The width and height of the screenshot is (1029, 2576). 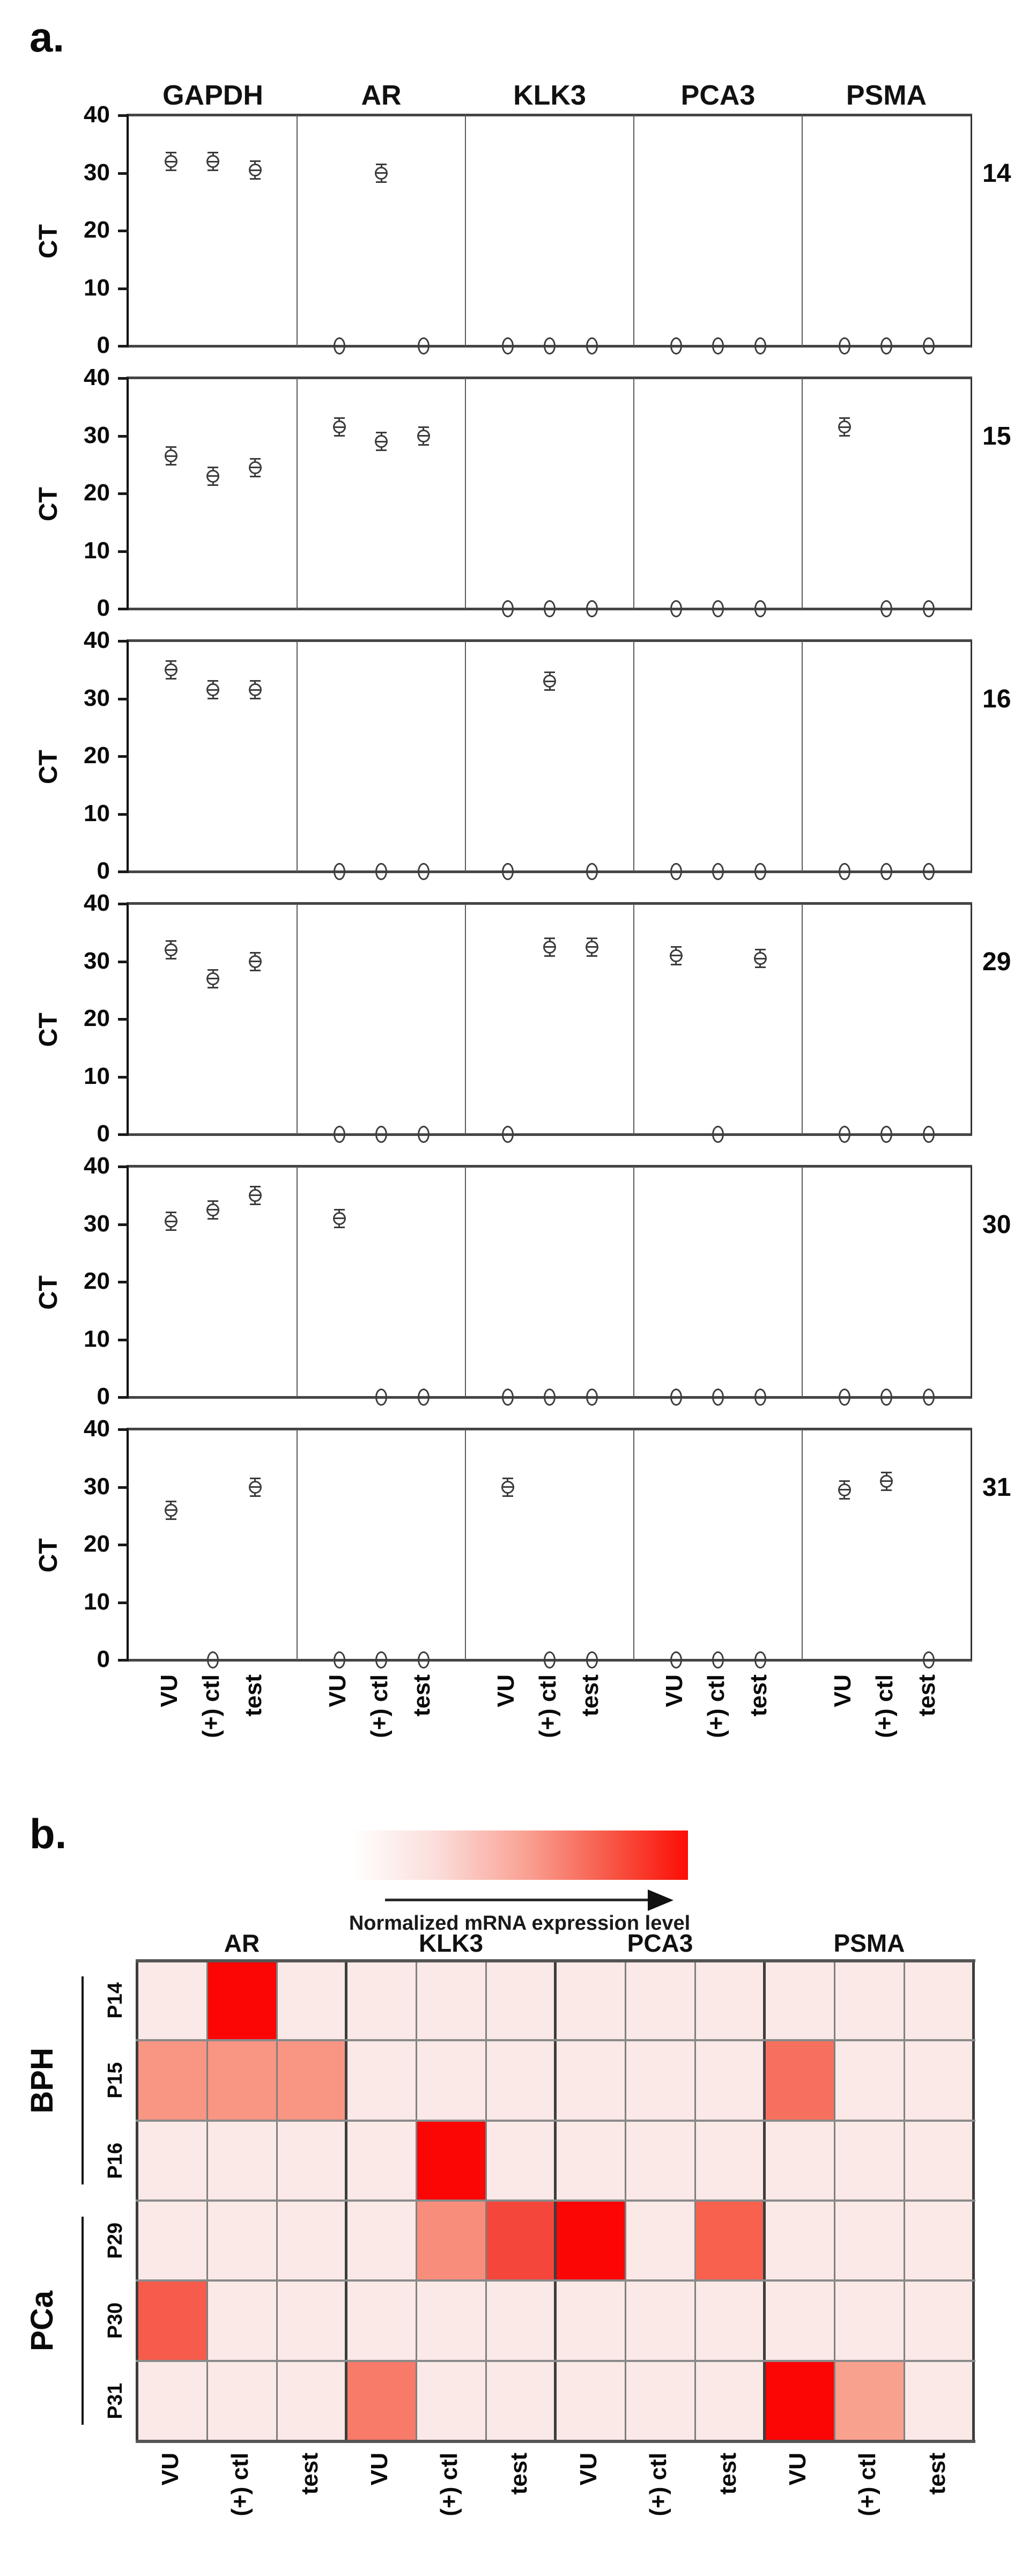 I want to click on y-axis-label-31: CT, so click(x=48, y=1555).